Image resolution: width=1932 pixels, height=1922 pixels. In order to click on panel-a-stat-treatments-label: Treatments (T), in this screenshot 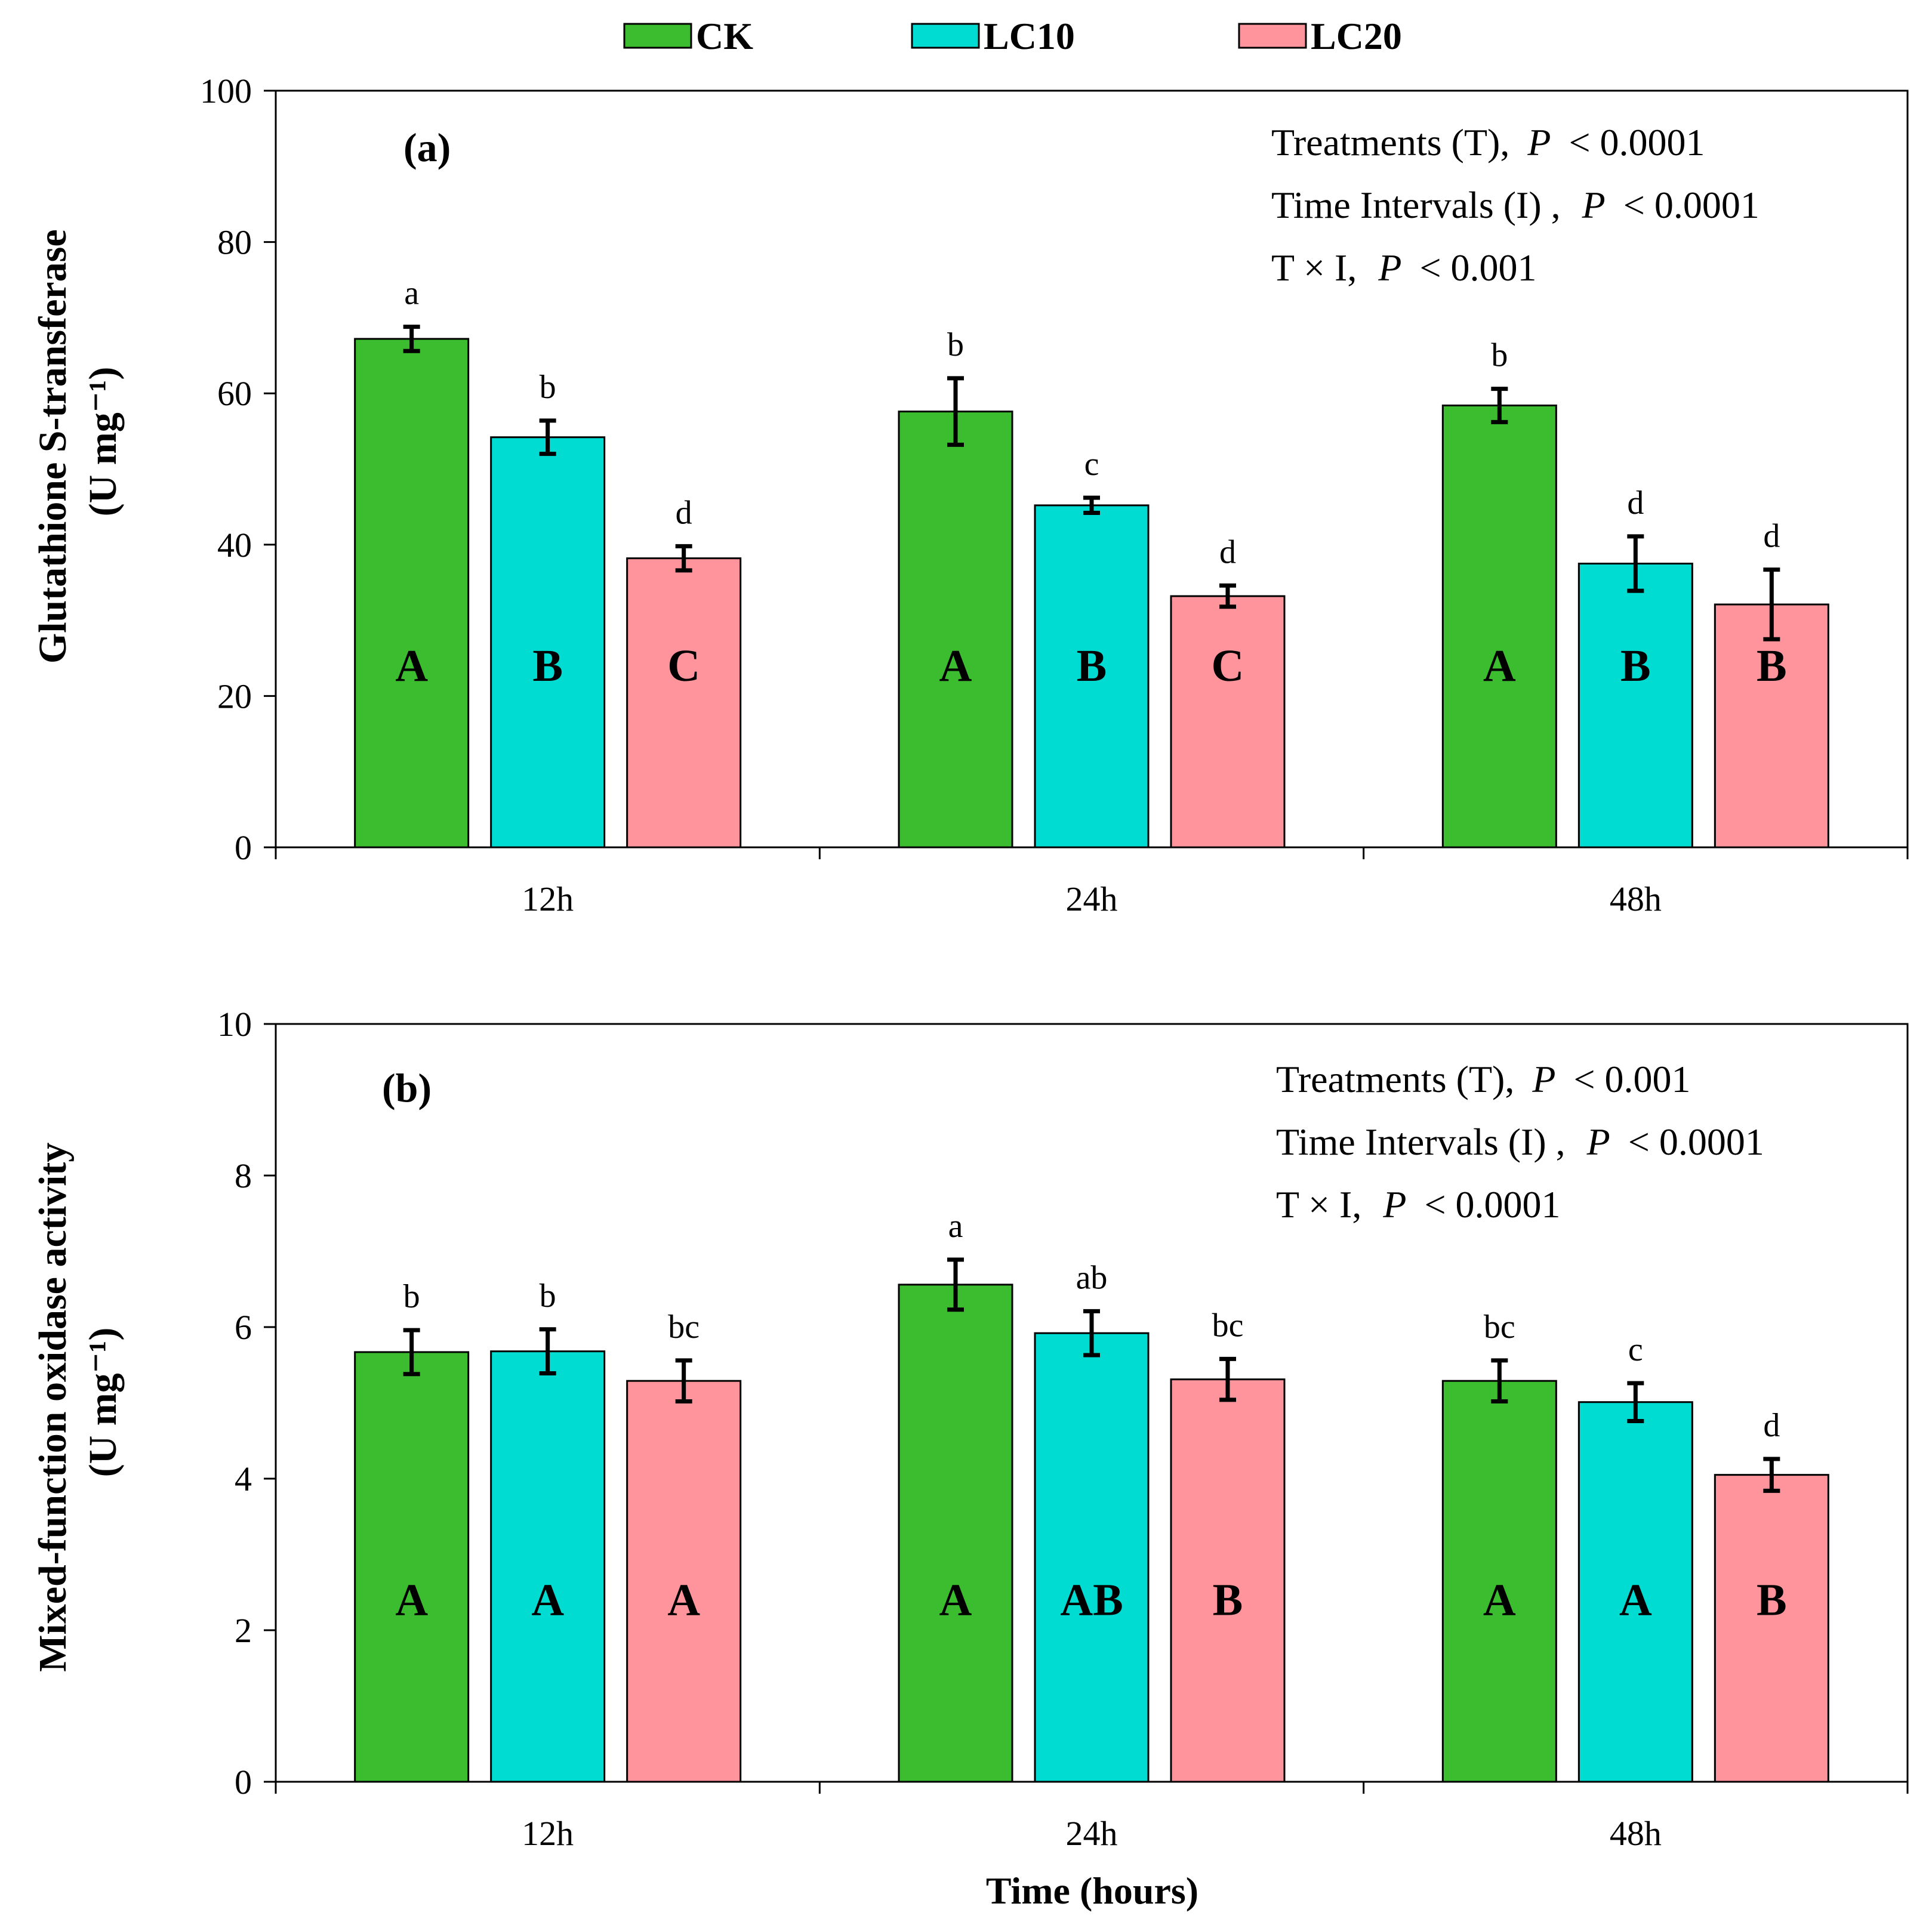, I will do `click(1390, 142)`.